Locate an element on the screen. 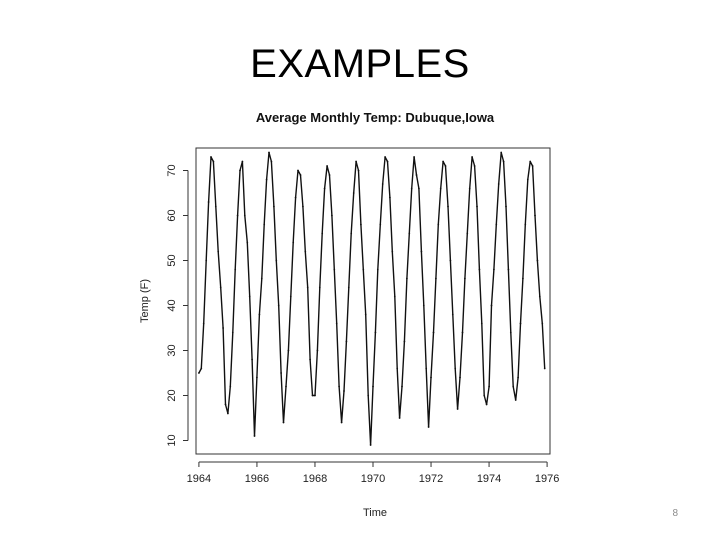  x-tick-label: 1966 is located at coordinates (257, 479).